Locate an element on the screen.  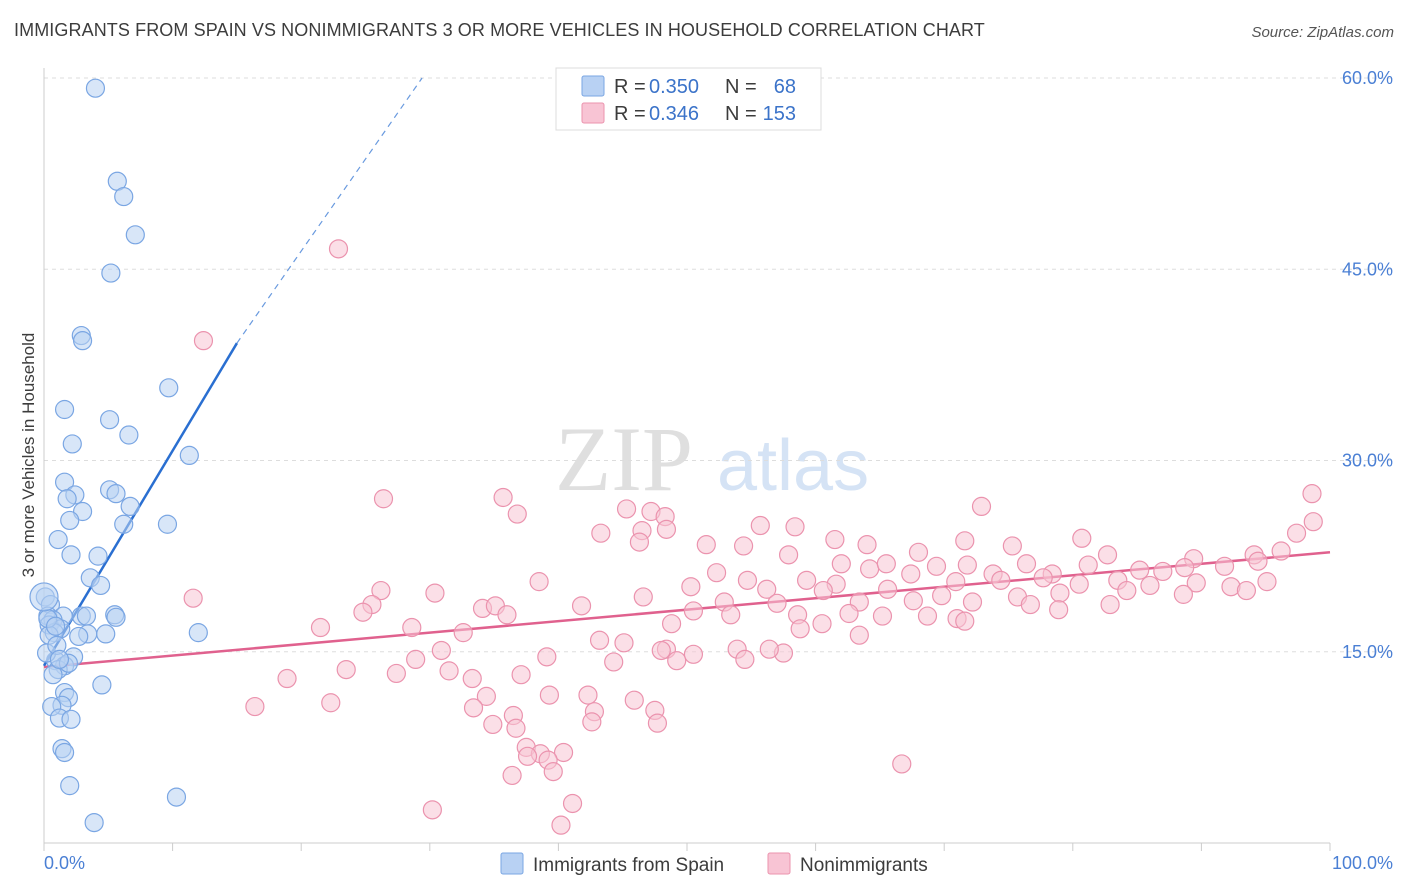
legend-r-value-2: 0.346 is located at coordinates (674, 114).